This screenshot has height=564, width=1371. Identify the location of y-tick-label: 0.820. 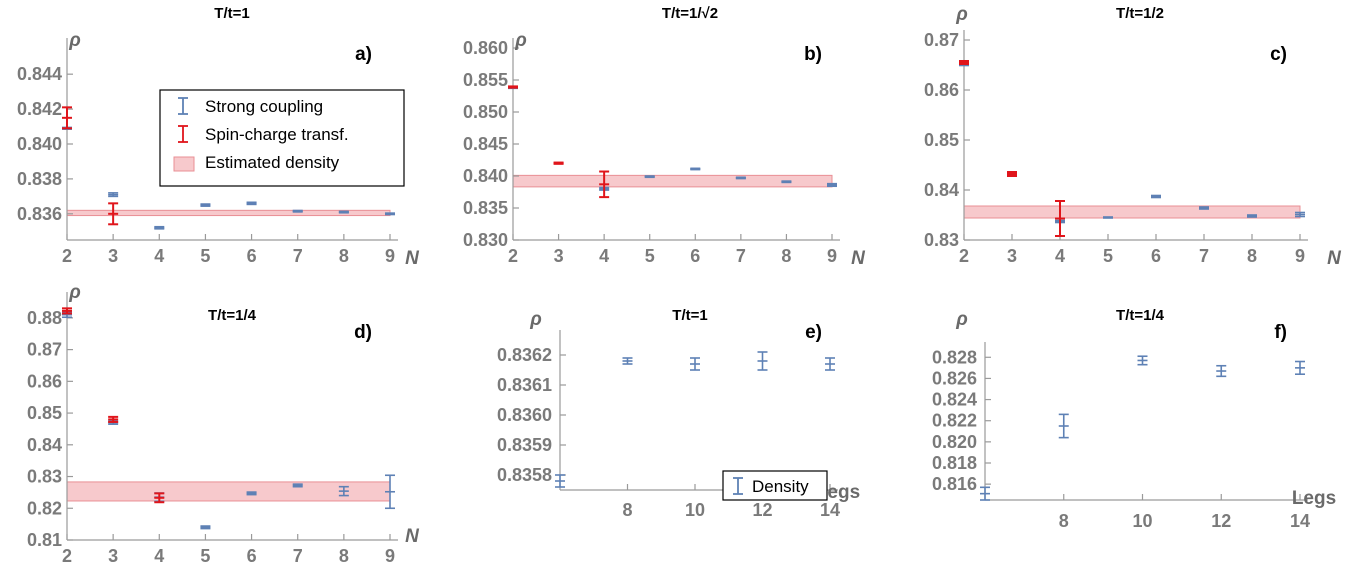
(954, 442).